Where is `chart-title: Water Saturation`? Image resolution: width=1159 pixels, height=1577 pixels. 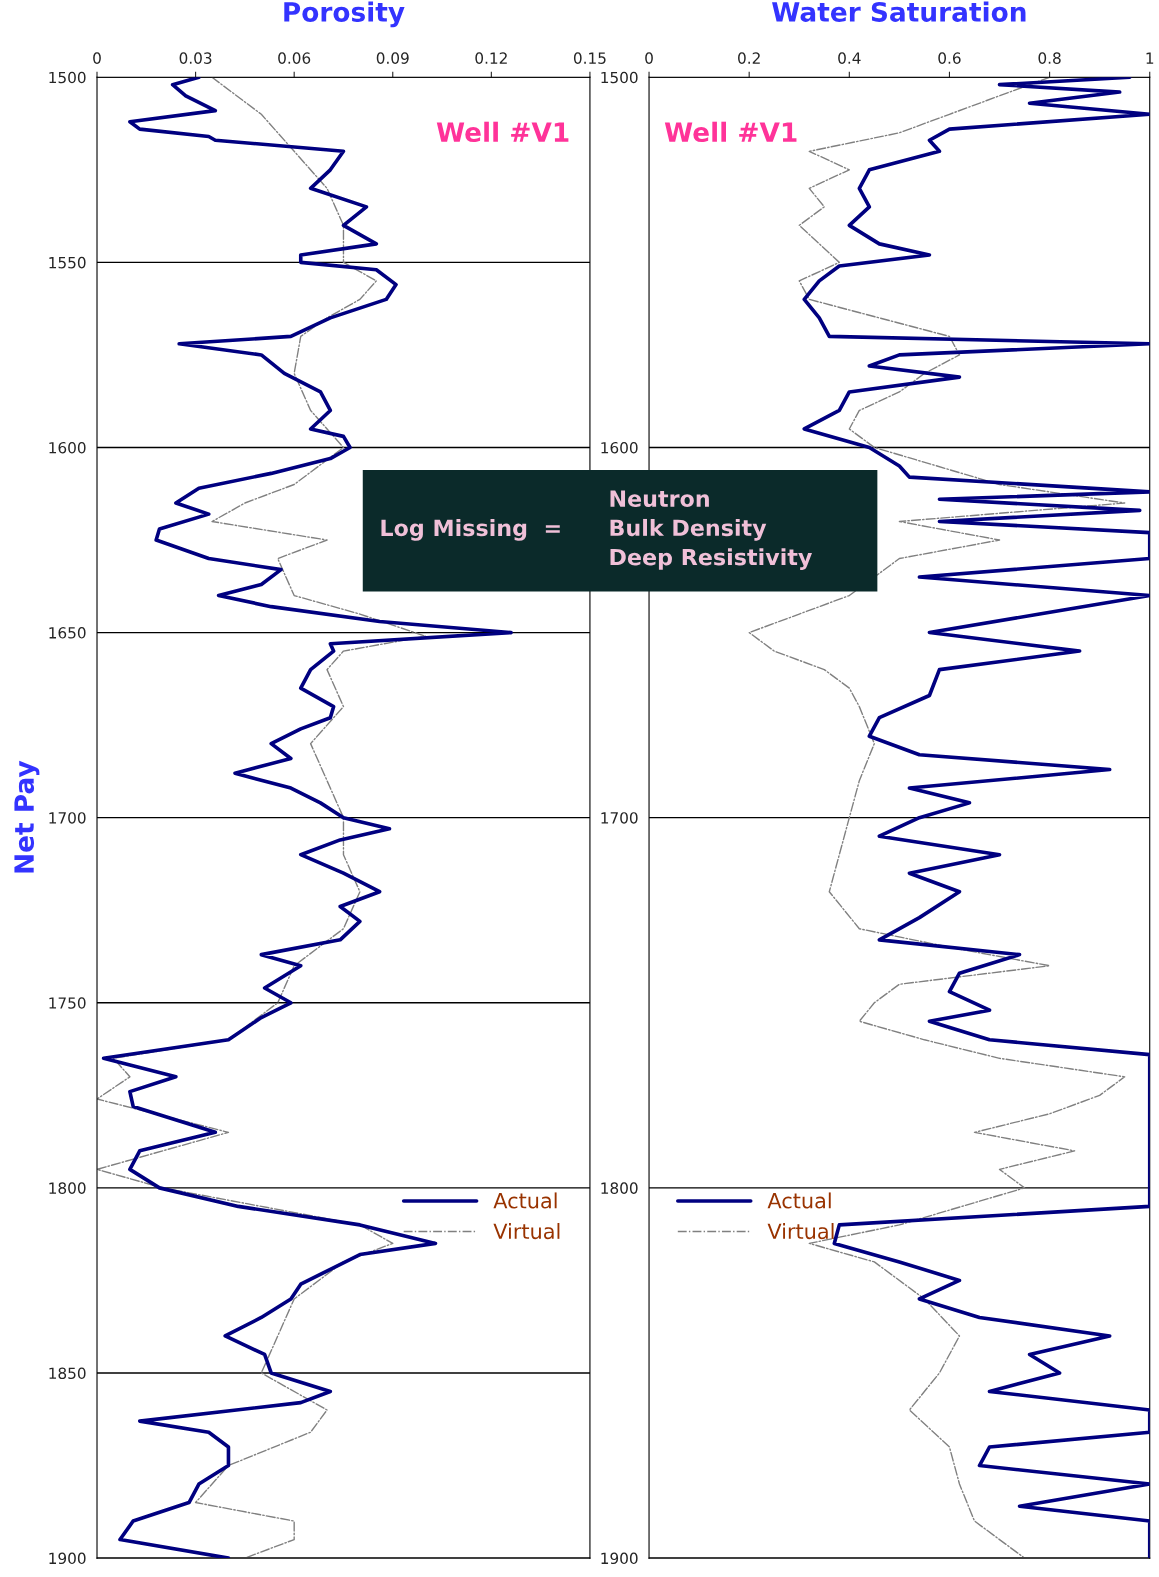 chart-title: Water Saturation is located at coordinates (899, 11).